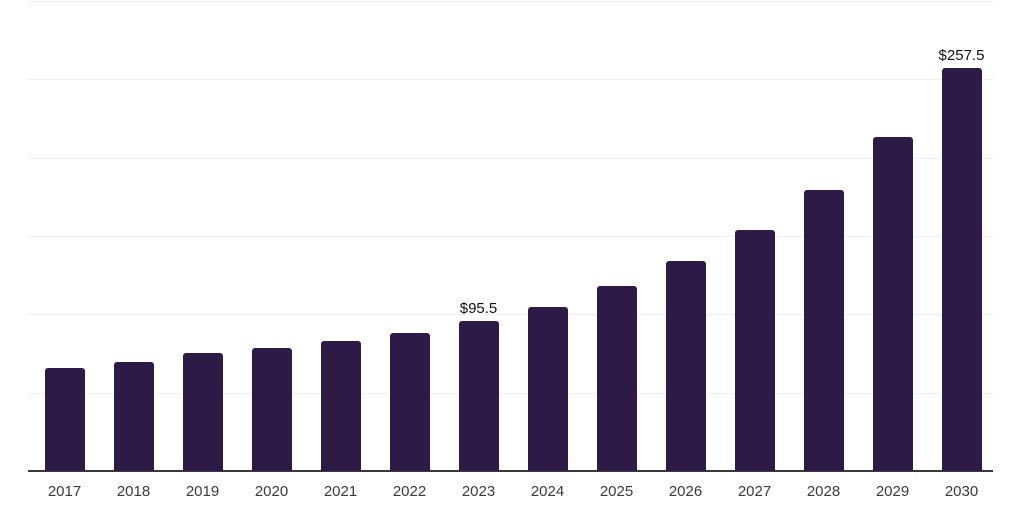 The height and width of the screenshot is (512, 1024). Describe the element at coordinates (754, 491) in the screenshot. I see `x-axis-label-2027: 2027` at that location.